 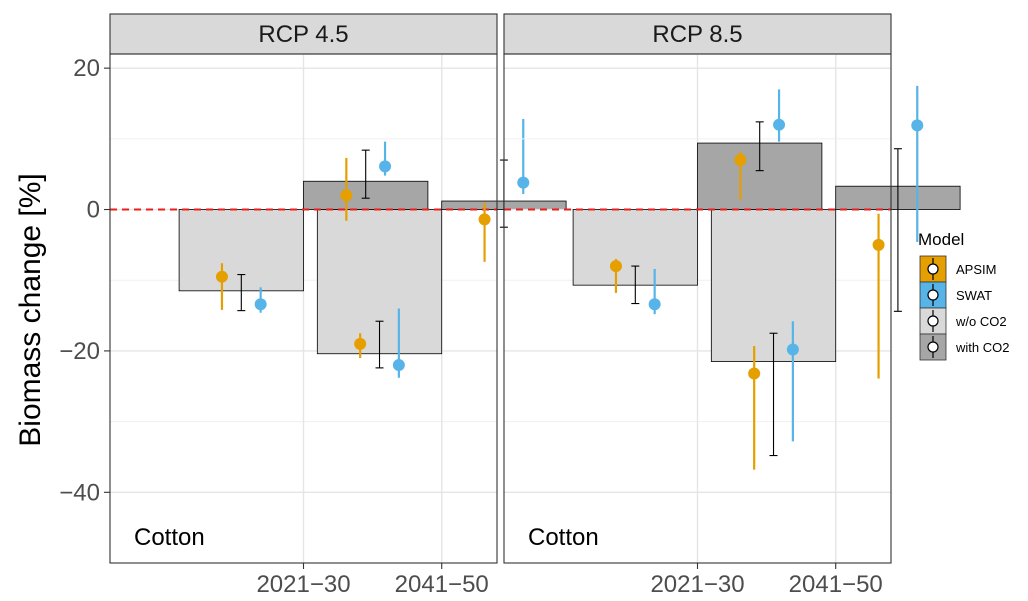 What do you see at coordinates (93, 210) in the screenshot?
I see `y-tick-label: 0` at bounding box center [93, 210].